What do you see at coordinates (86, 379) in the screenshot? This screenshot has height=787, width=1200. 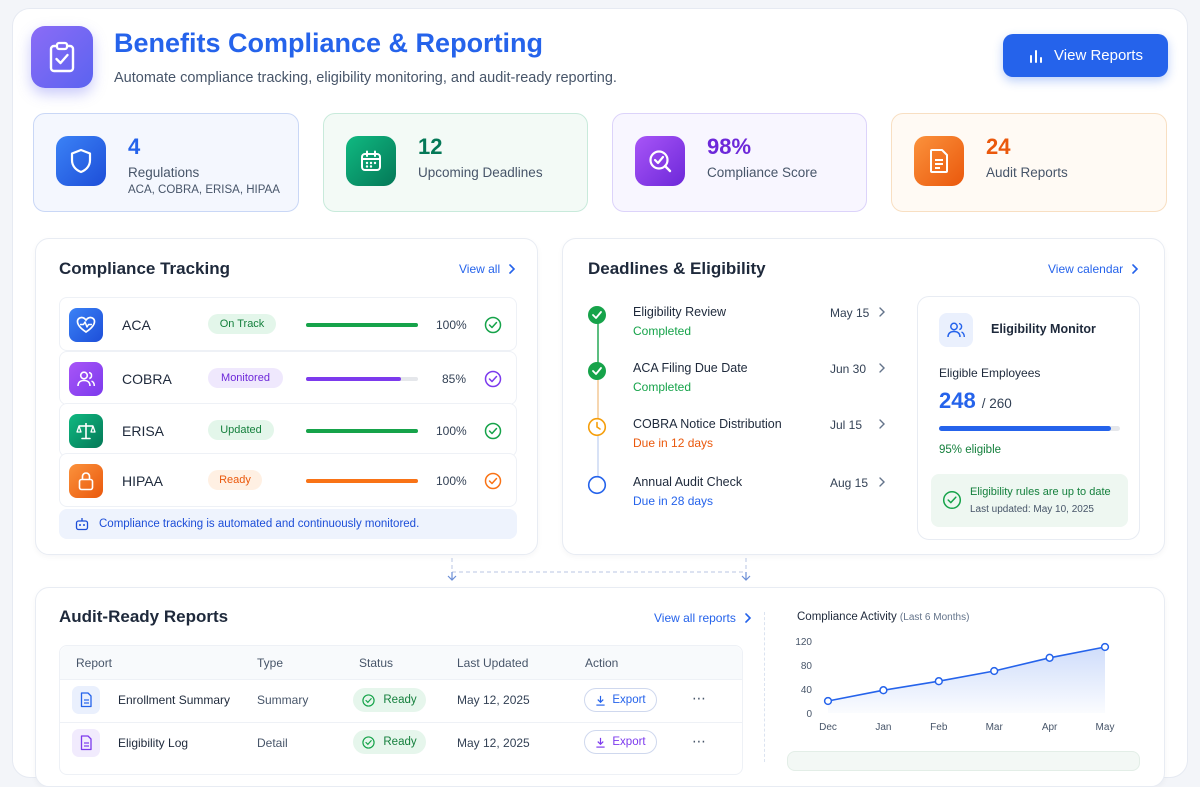 I see `users-icon` at bounding box center [86, 379].